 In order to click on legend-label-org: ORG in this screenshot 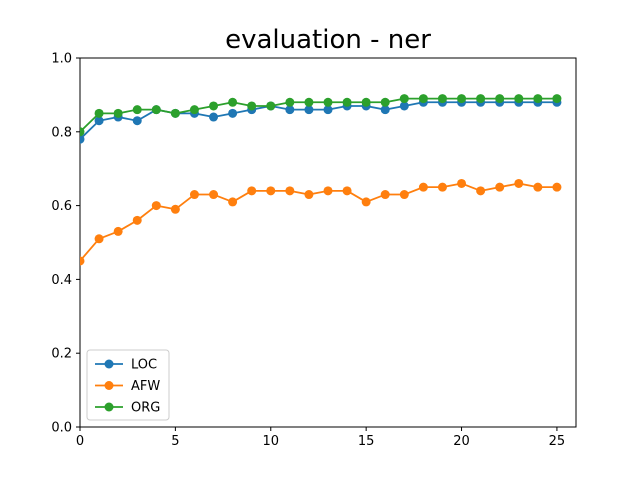, I will do `click(145, 408)`.